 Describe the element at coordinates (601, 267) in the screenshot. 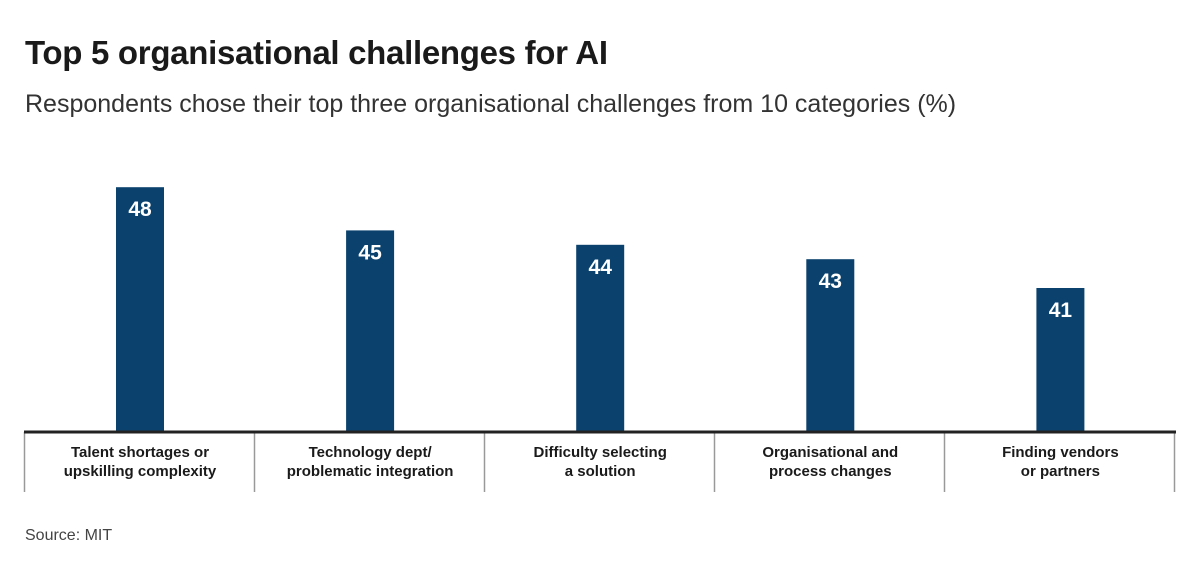

I see `data-label: 44` at that location.